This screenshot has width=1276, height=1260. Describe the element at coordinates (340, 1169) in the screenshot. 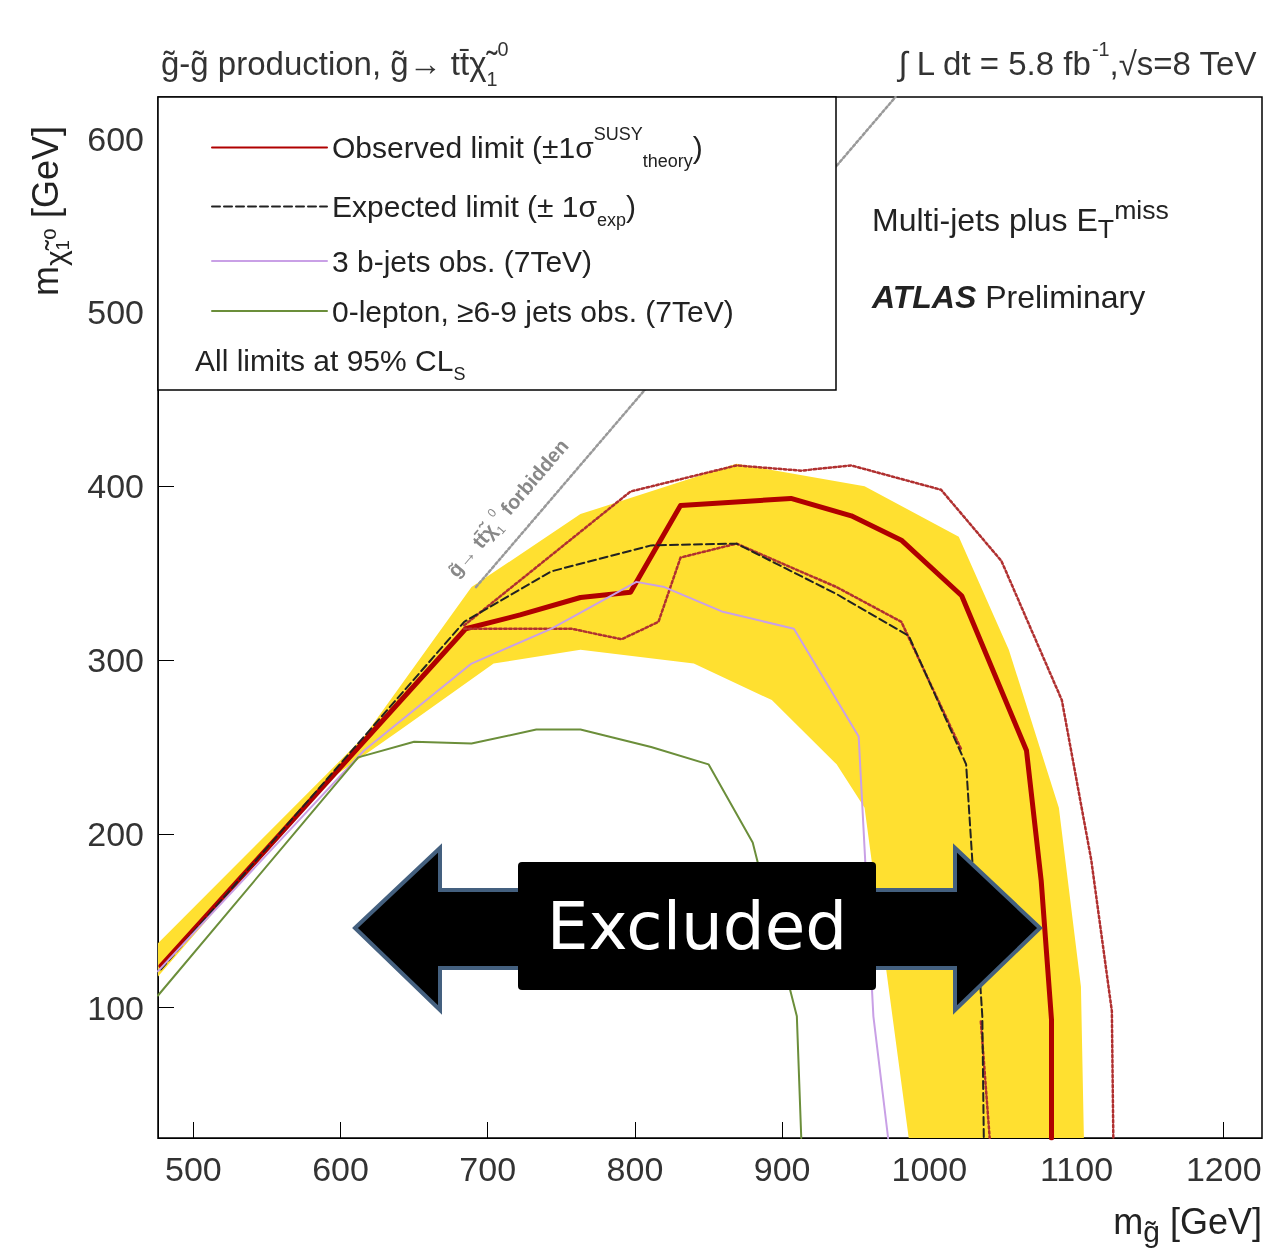

I see `x-tick-label: 600` at that location.